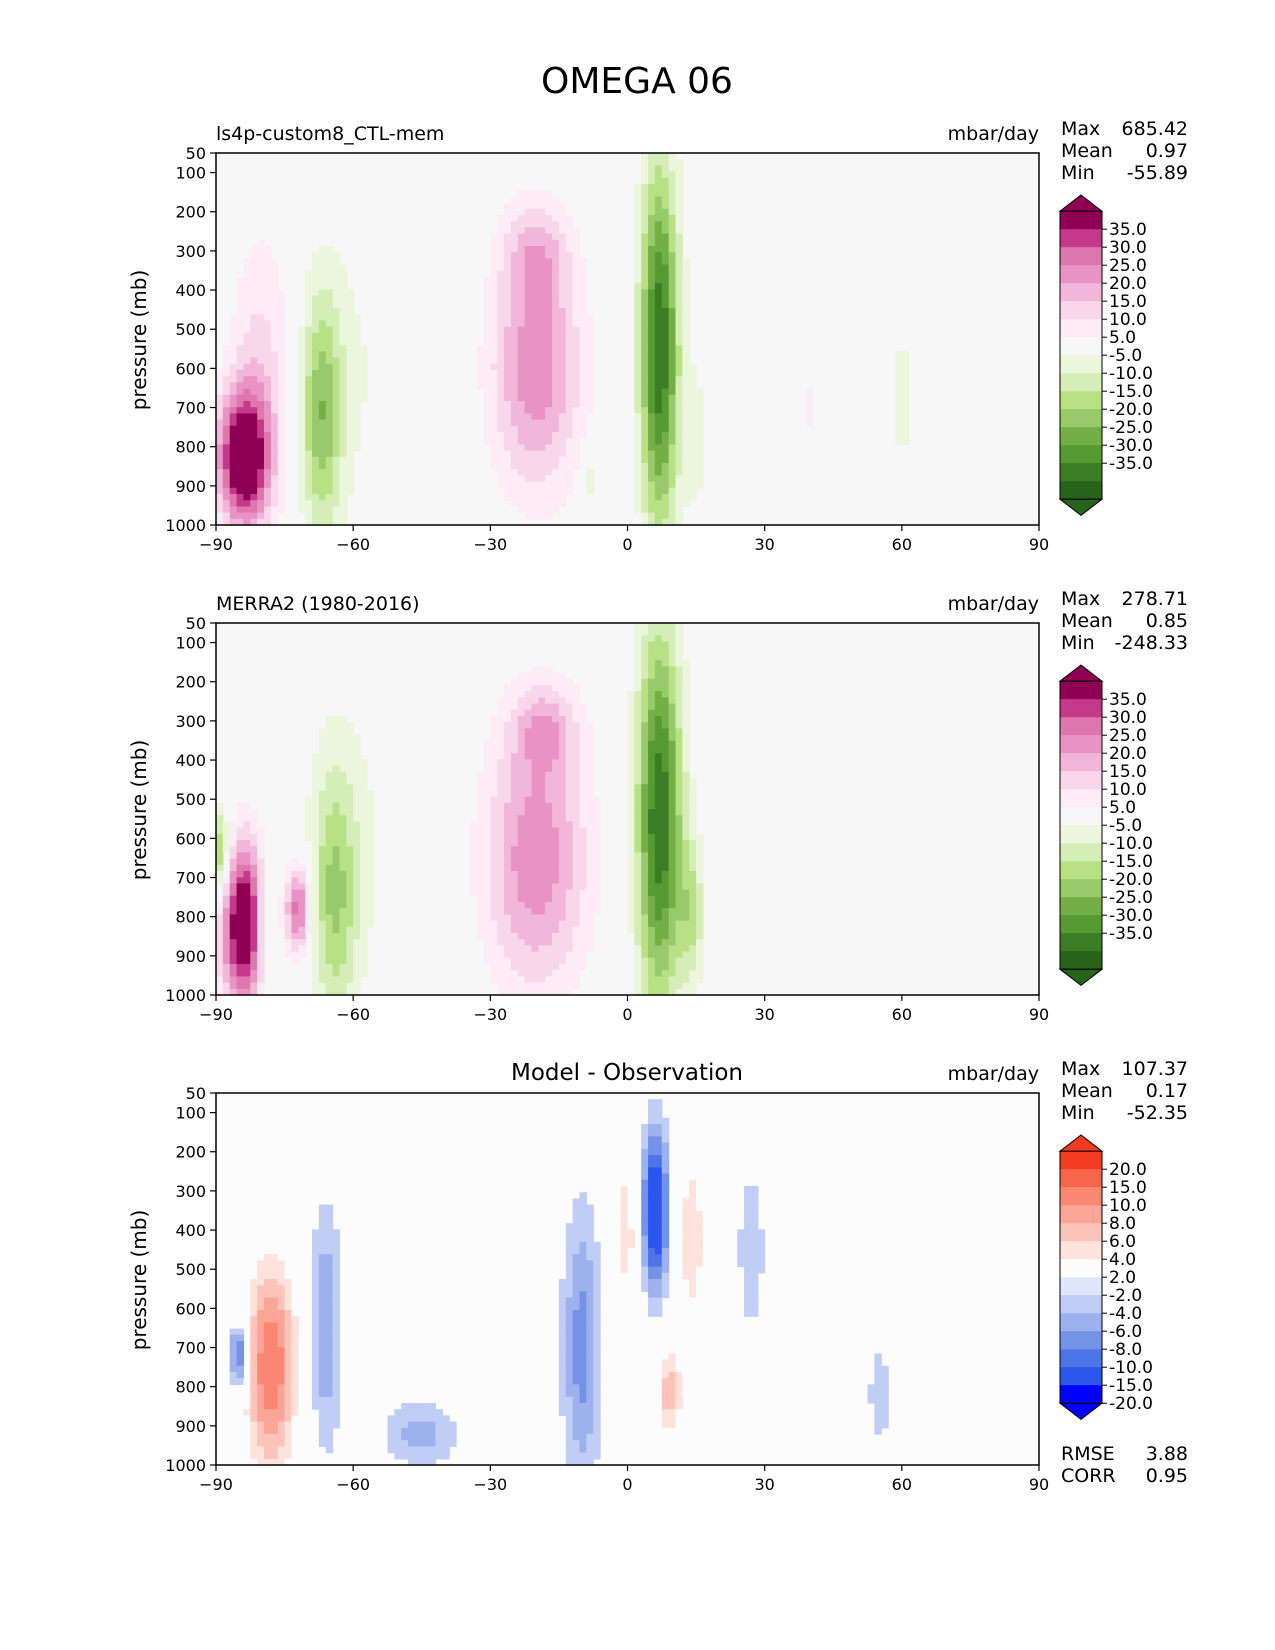 The width and height of the screenshot is (1275, 1650). What do you see at coordinates (993, 1074) in the screenshot?
I see `panel-units: mbar/day` at bounding box center [993, 1074].